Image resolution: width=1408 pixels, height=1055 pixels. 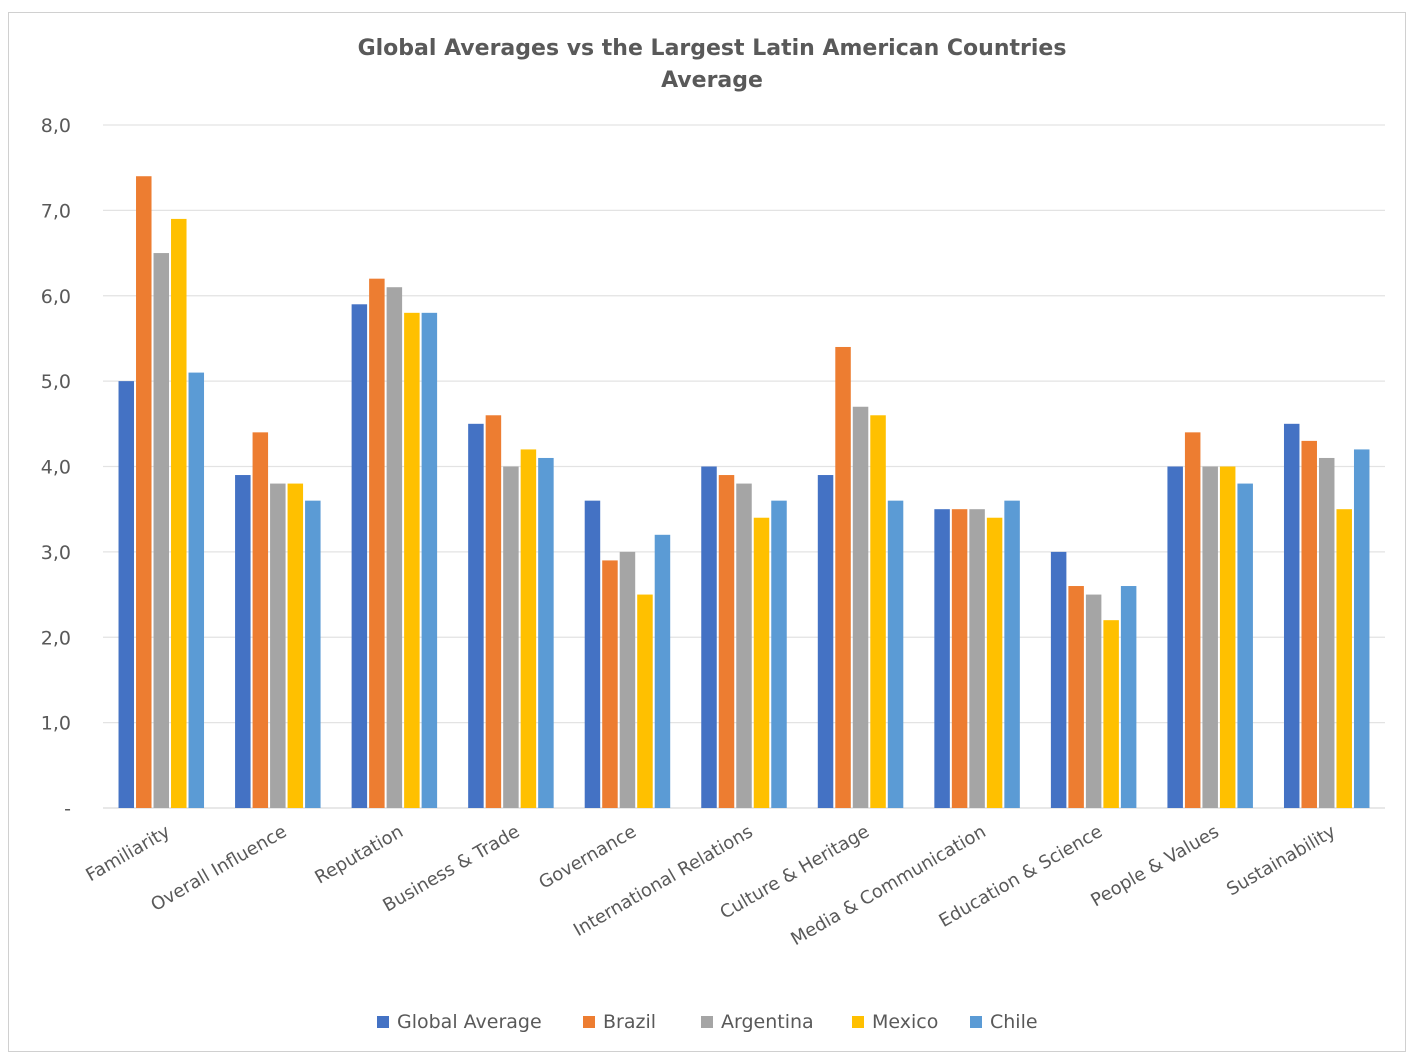 What do you see at coordinates (56, 638) in the screenshot?
I see `y-tick-label: 2,0` at bounding box center [56, 638].